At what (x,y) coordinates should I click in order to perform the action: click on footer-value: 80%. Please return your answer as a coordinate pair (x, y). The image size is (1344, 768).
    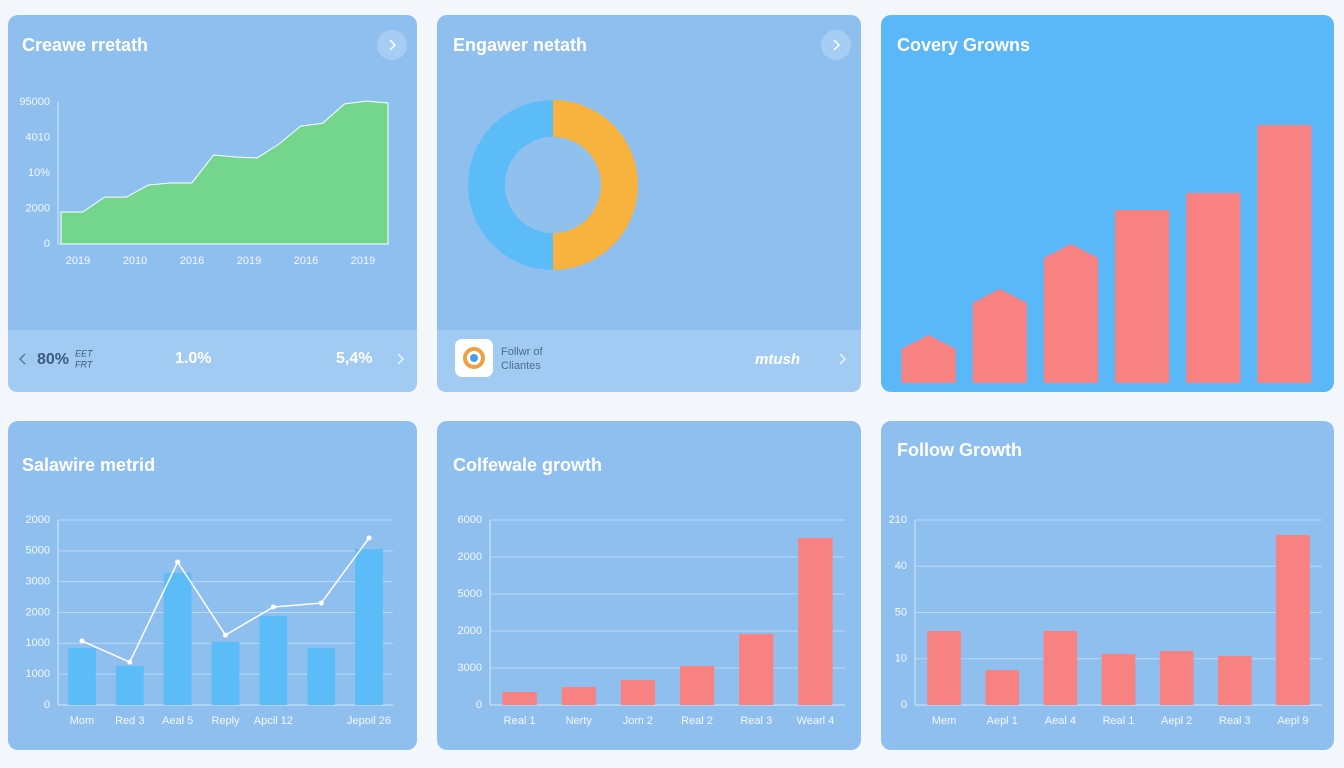
    Looking at the image, I should click on (53, 359).